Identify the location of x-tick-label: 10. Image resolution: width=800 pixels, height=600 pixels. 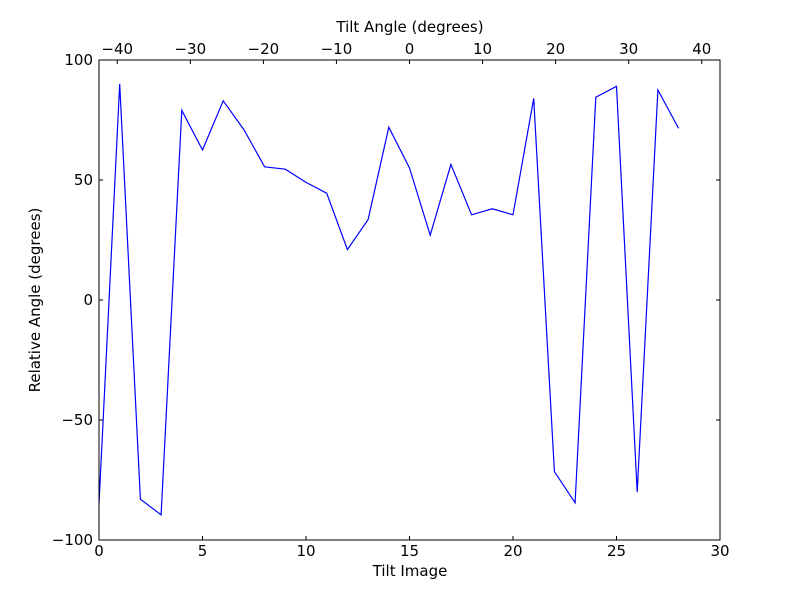
(305, 551).